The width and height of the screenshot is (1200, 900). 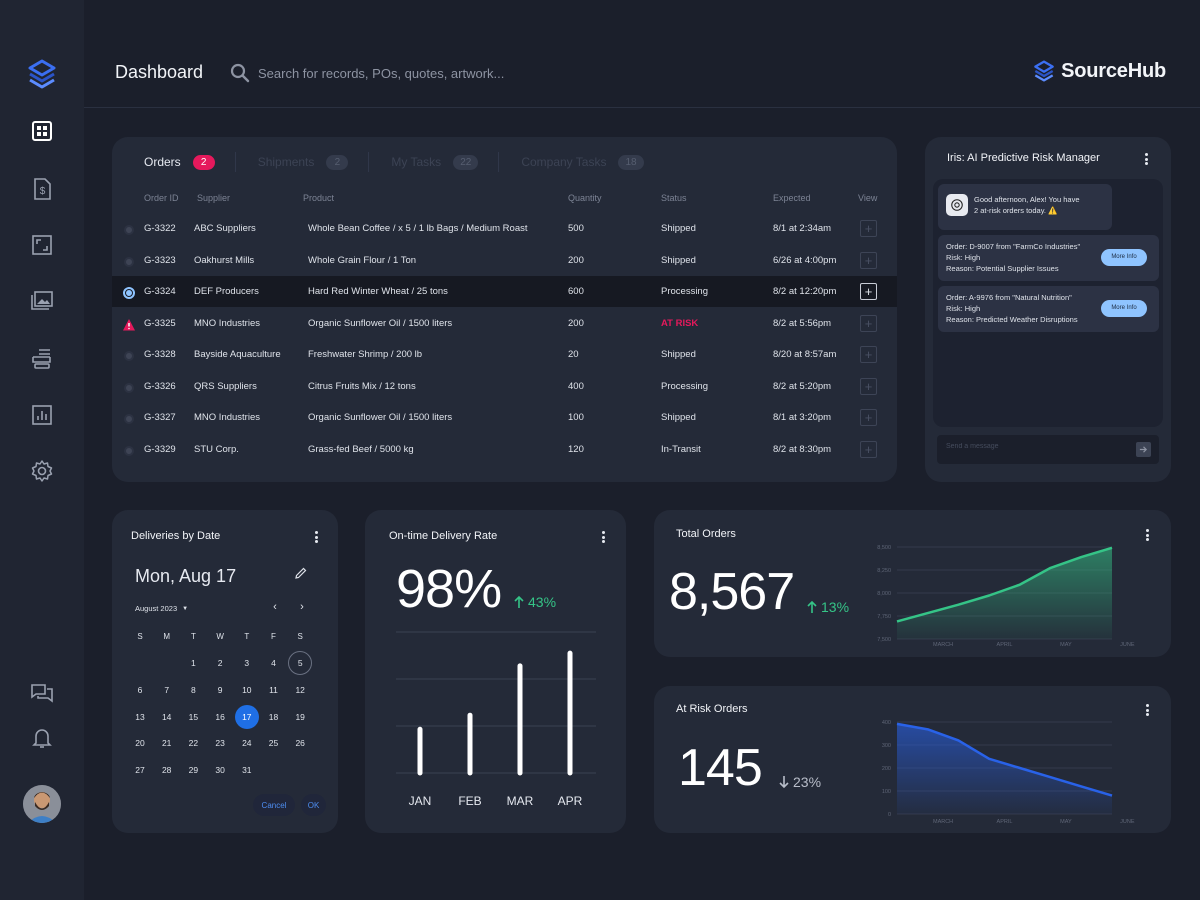 I want to click on calendar-day: 14, so click(x=166, y=716).